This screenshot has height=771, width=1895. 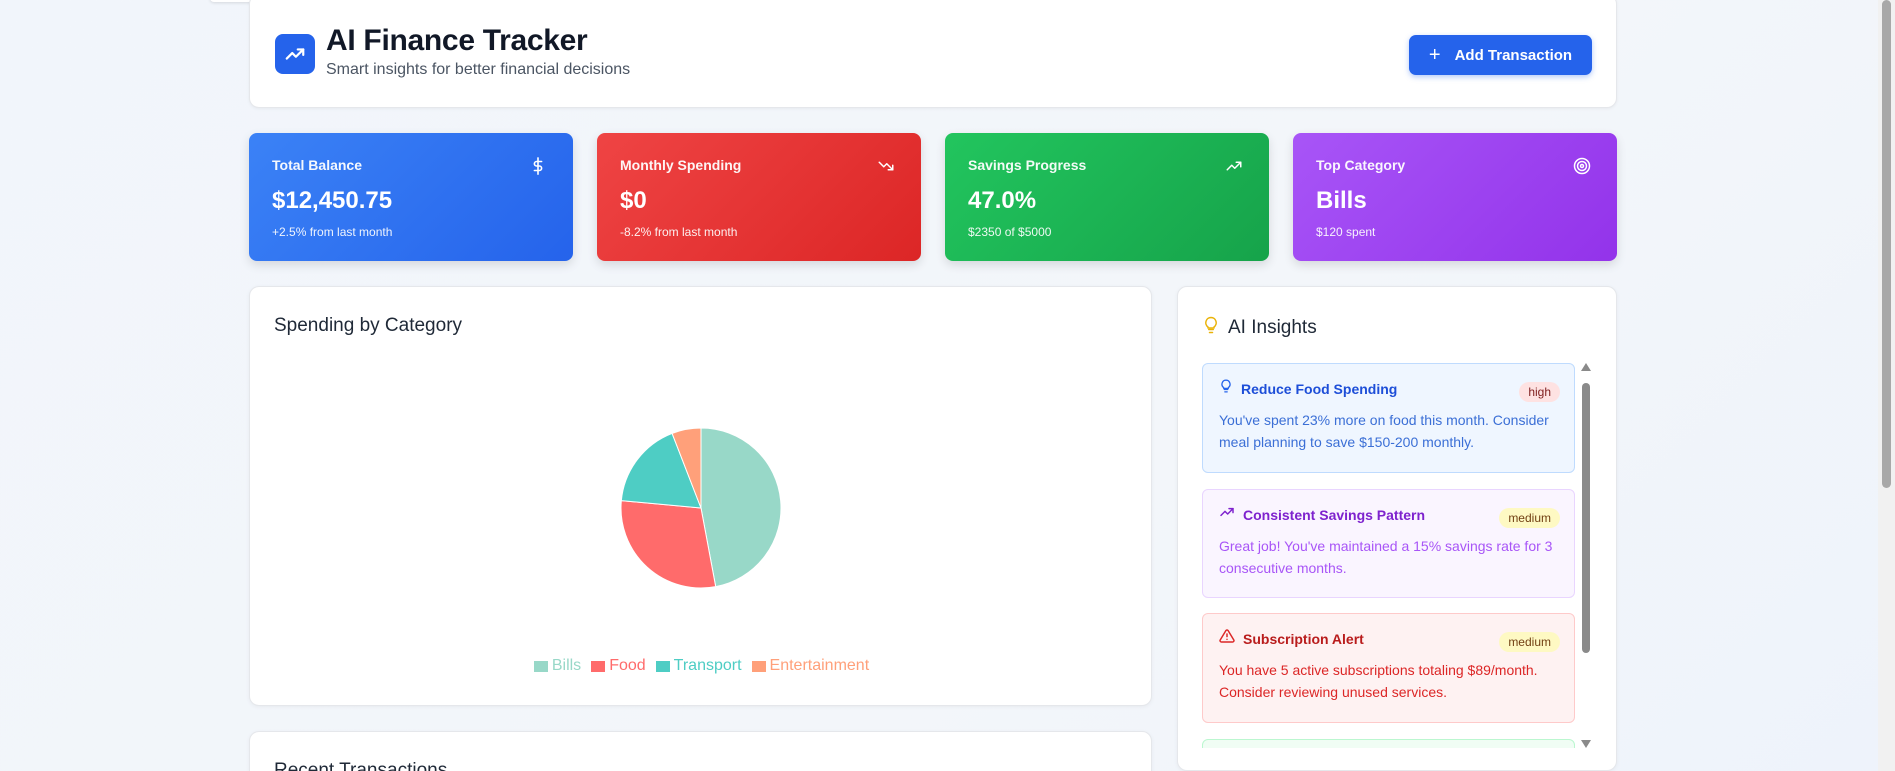 I want to click on recent-transactions-title: Recent Transactions, so click(x=361, y=765).